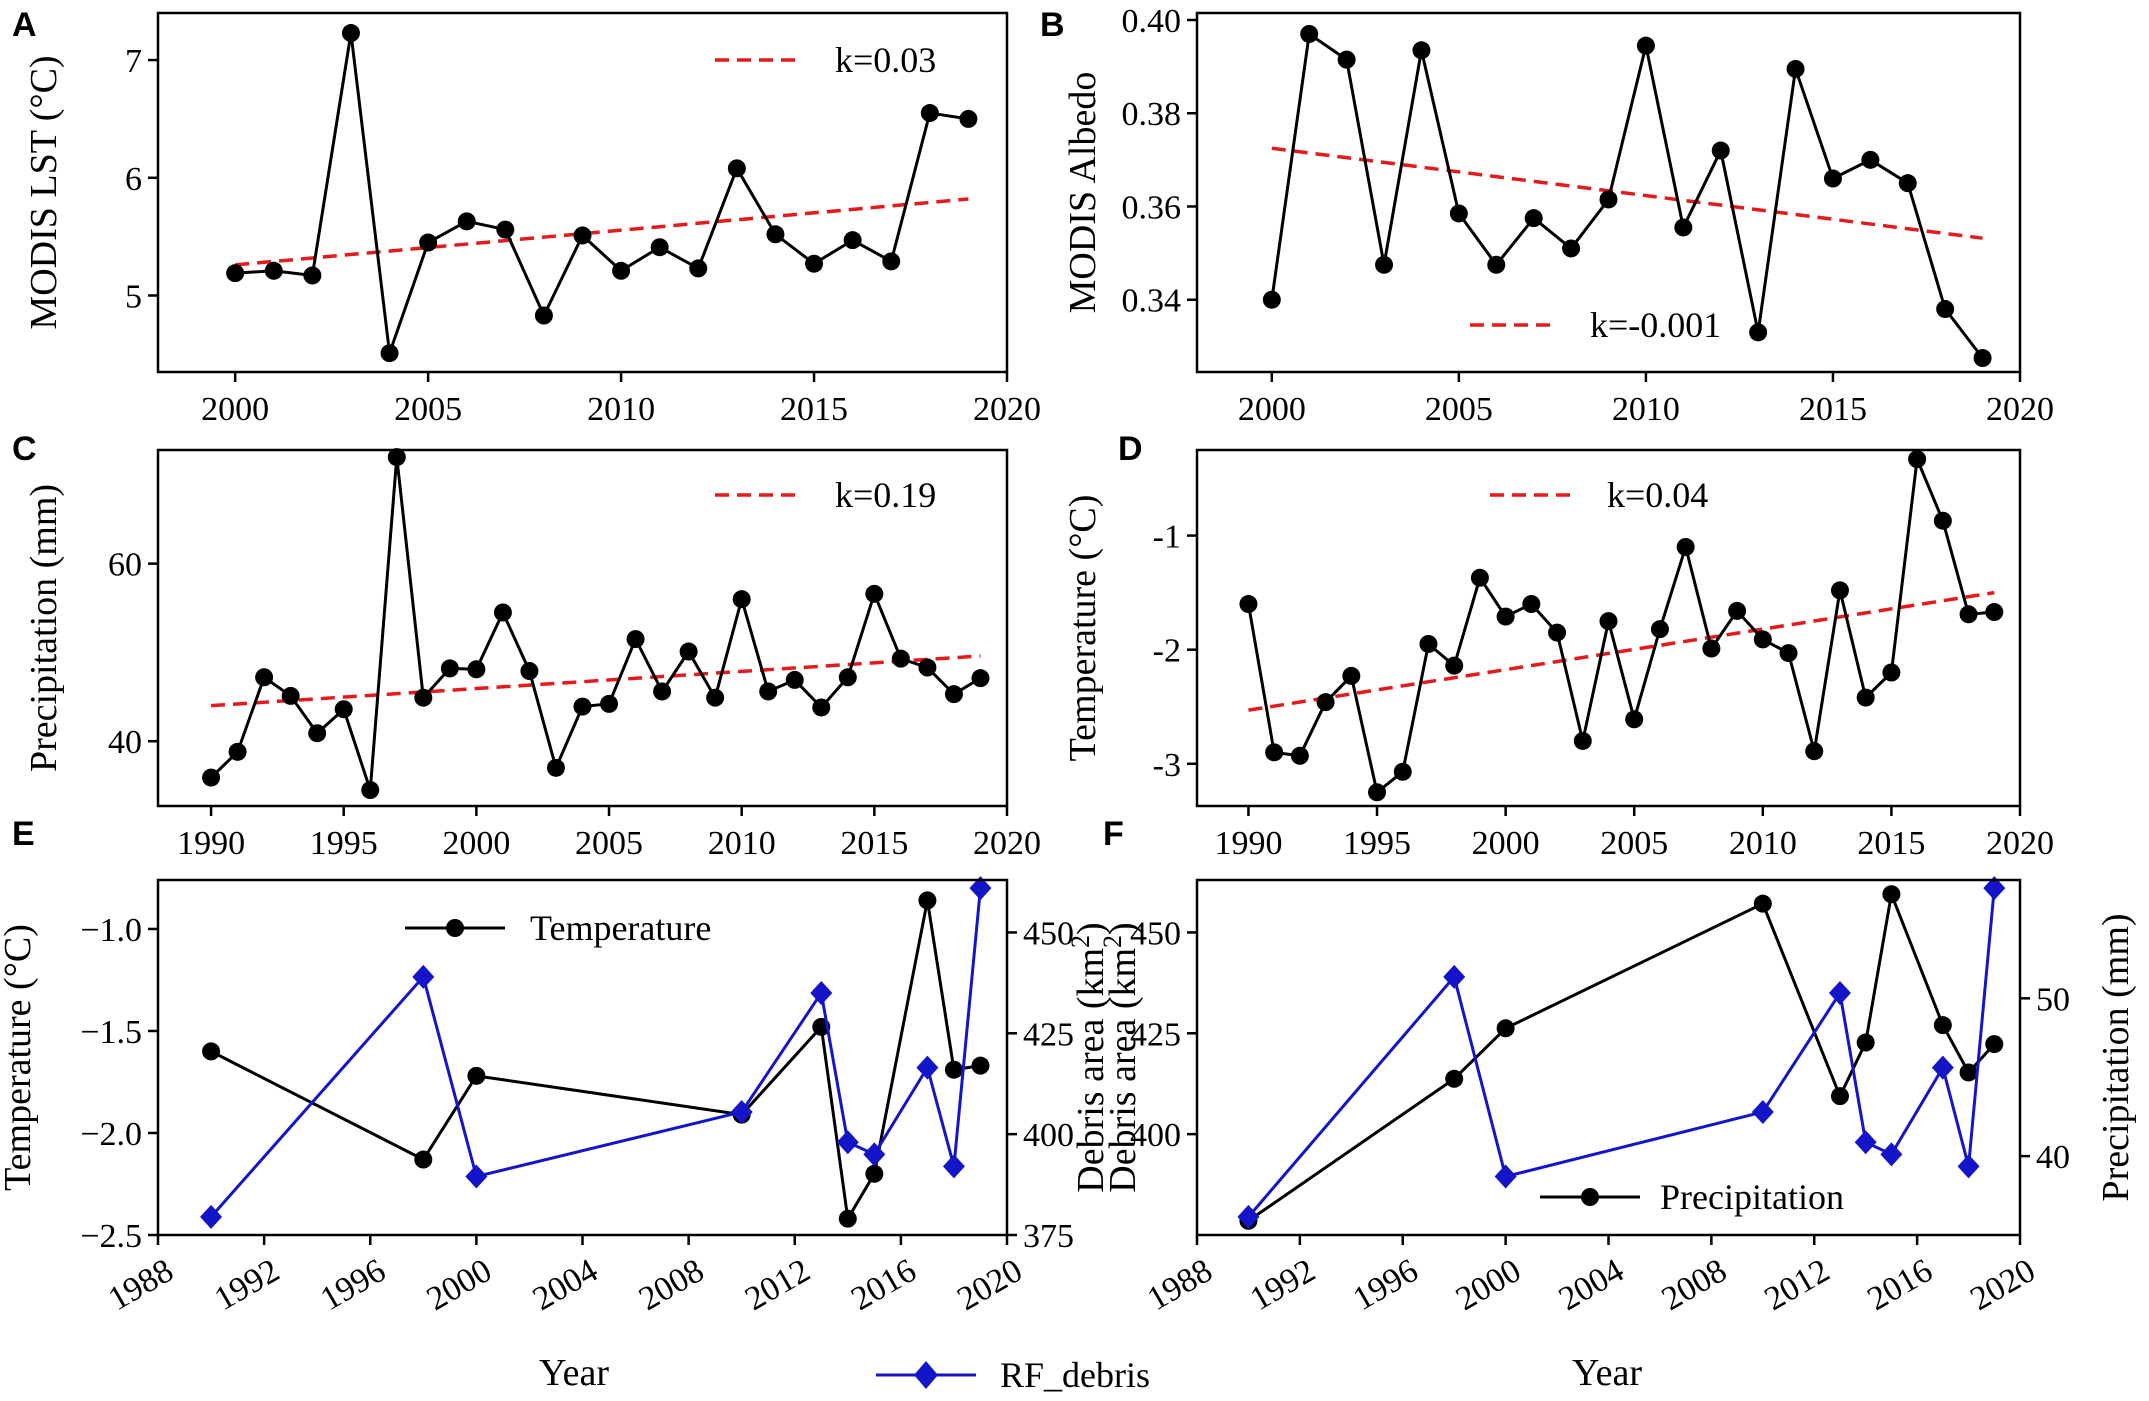 Image resolution: width=2149 pixels, height=1401 pixels. What do you see at coordinates (396, 457) in the screenshot?
I see `panel-c-point-1997` at bounding box center [396, 457].